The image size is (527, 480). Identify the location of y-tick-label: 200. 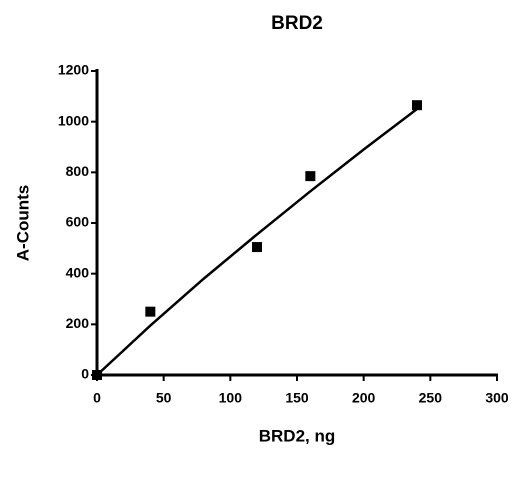
(78, 323).